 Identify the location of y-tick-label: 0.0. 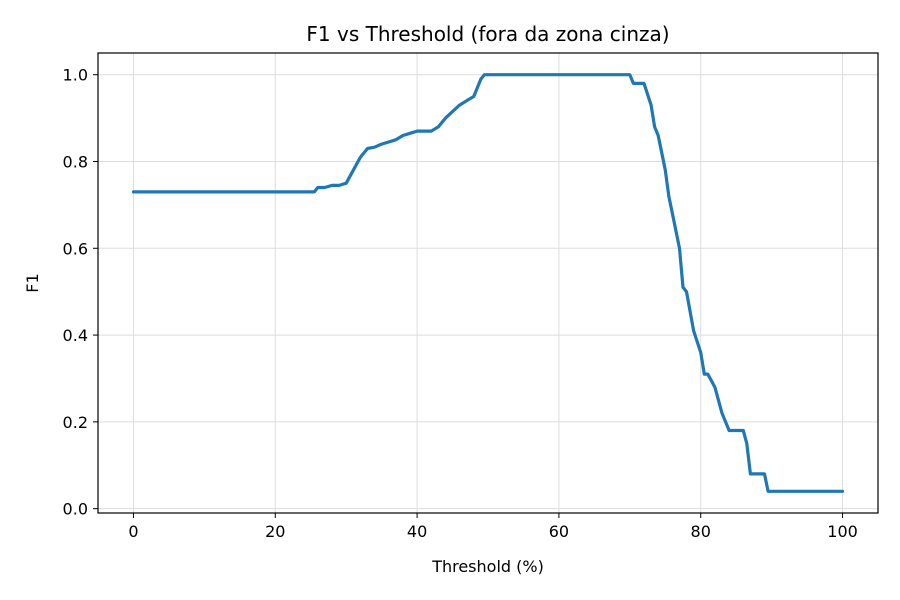
(75, 509).